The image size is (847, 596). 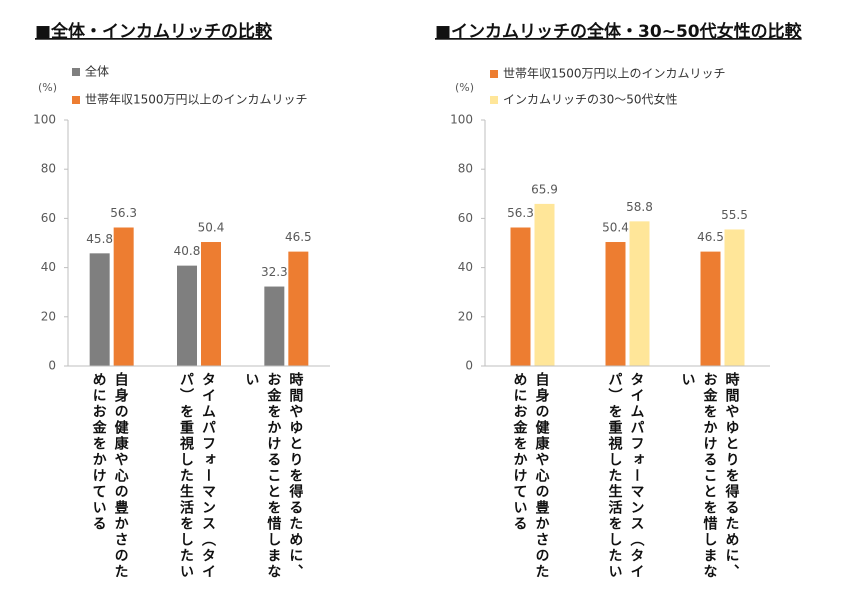 What do you see at coordinates (97, 71) in the screenshot?
I see `legend-label: 全体` at bounding box center [97, 71].